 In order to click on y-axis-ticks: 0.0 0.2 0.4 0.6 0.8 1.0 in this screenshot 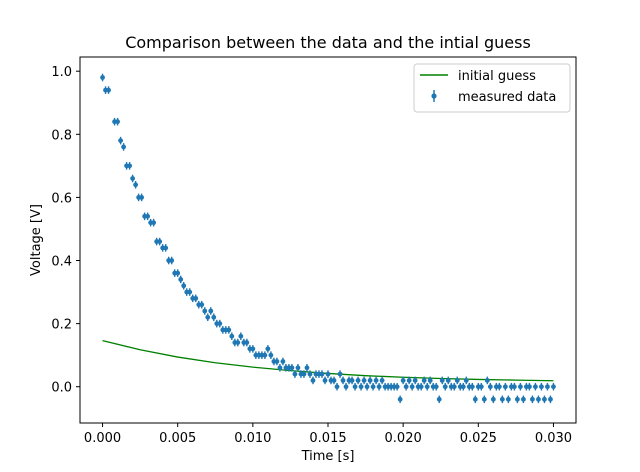, I will do `click(65, 230)`.